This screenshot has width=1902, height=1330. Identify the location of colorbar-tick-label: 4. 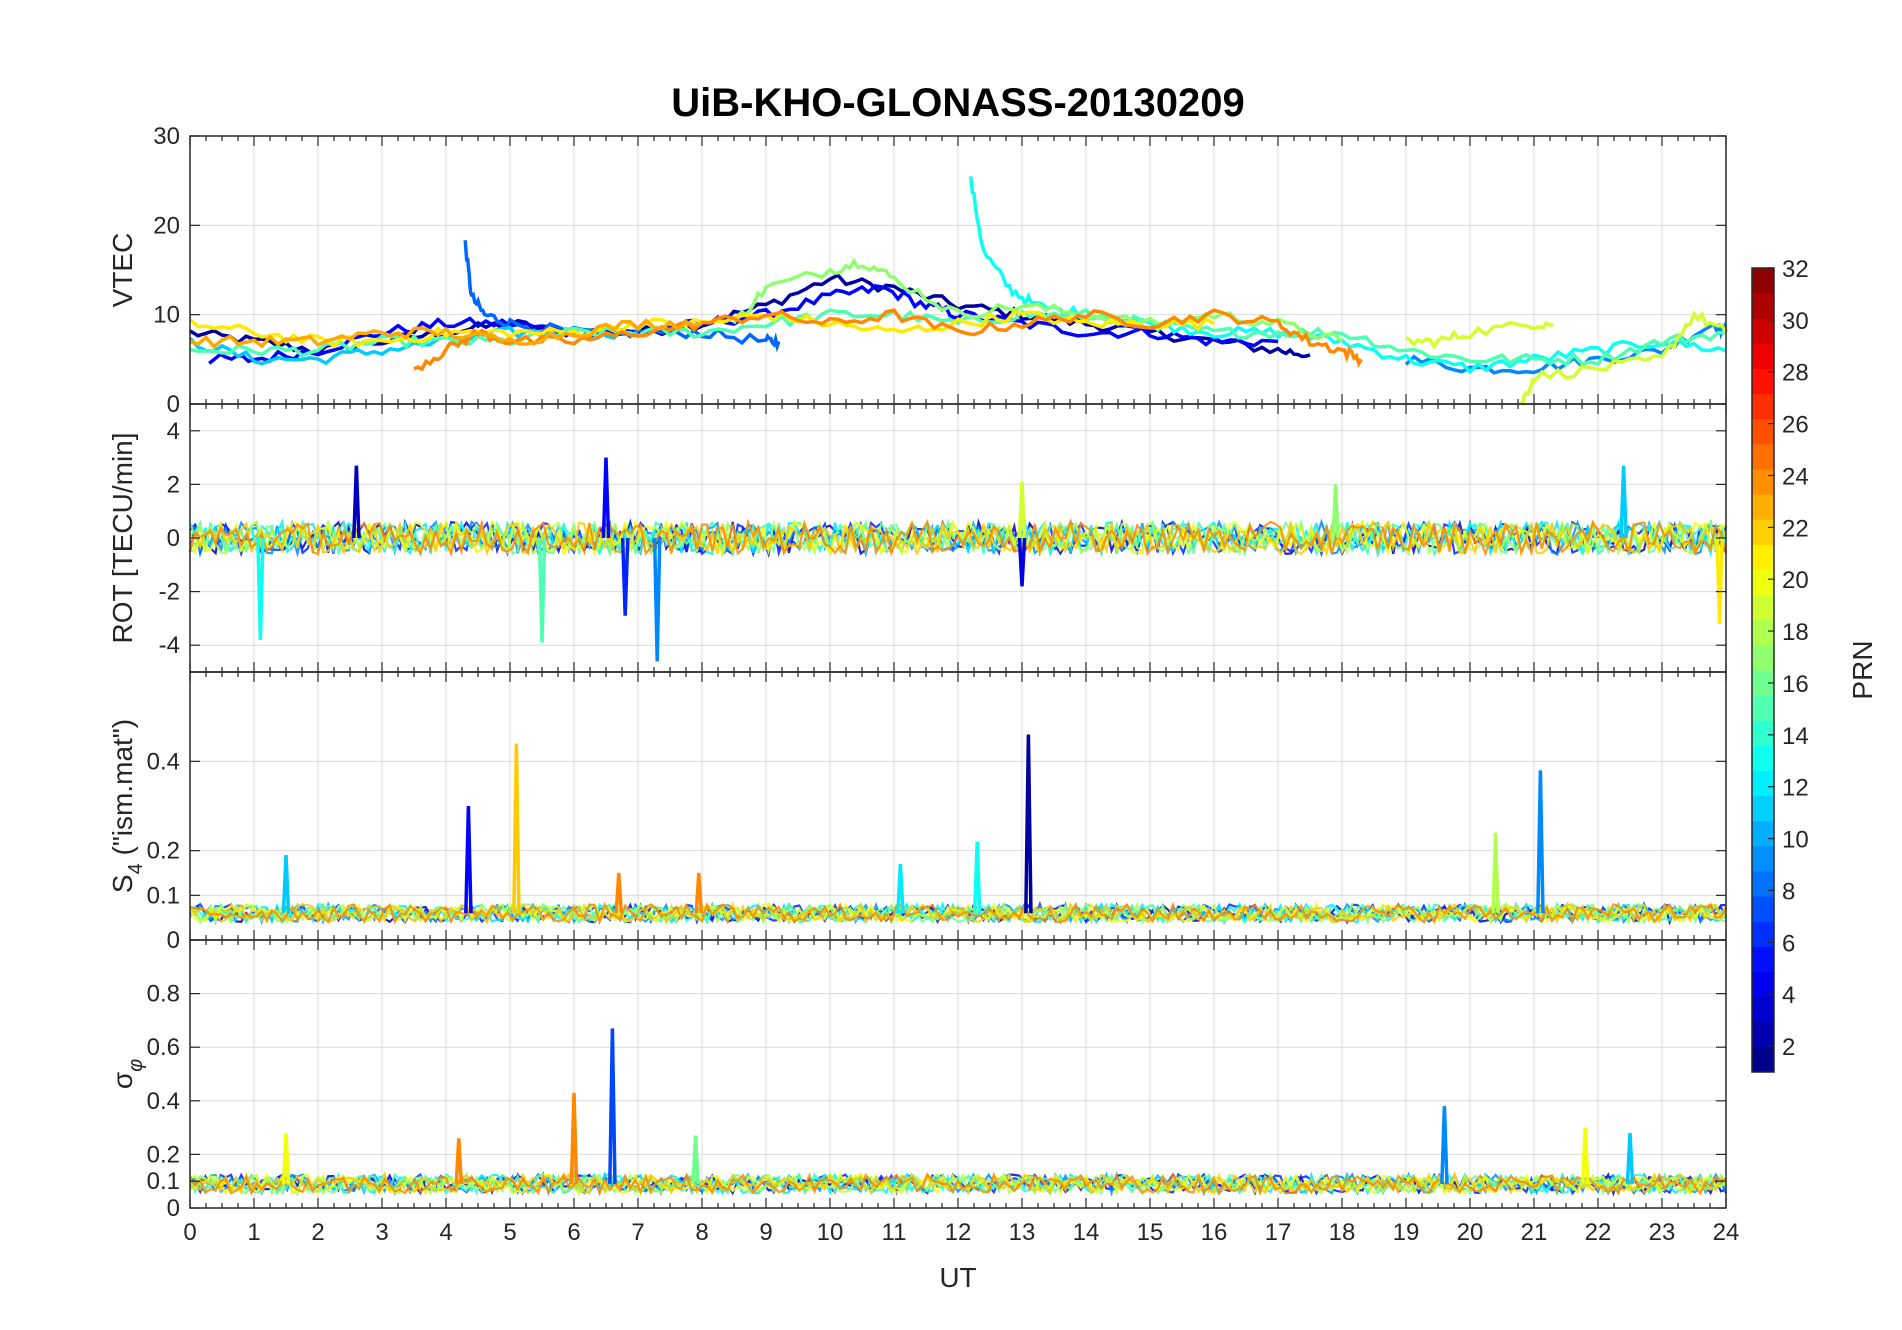
(1788, 995).